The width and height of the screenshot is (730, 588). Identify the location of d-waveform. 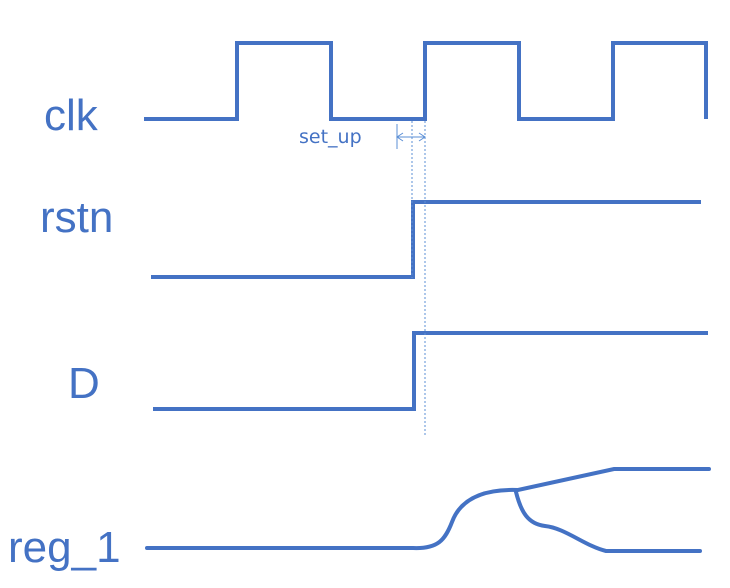
(430, 371).